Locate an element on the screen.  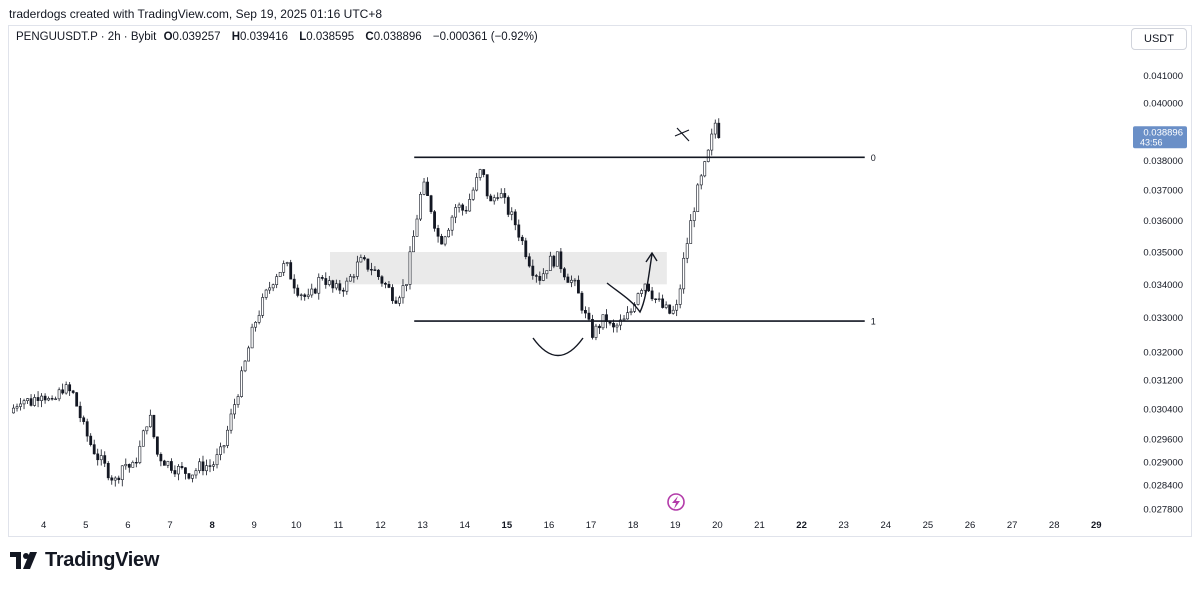
open-value: O0.039257 is located at coordinates (192, 37).